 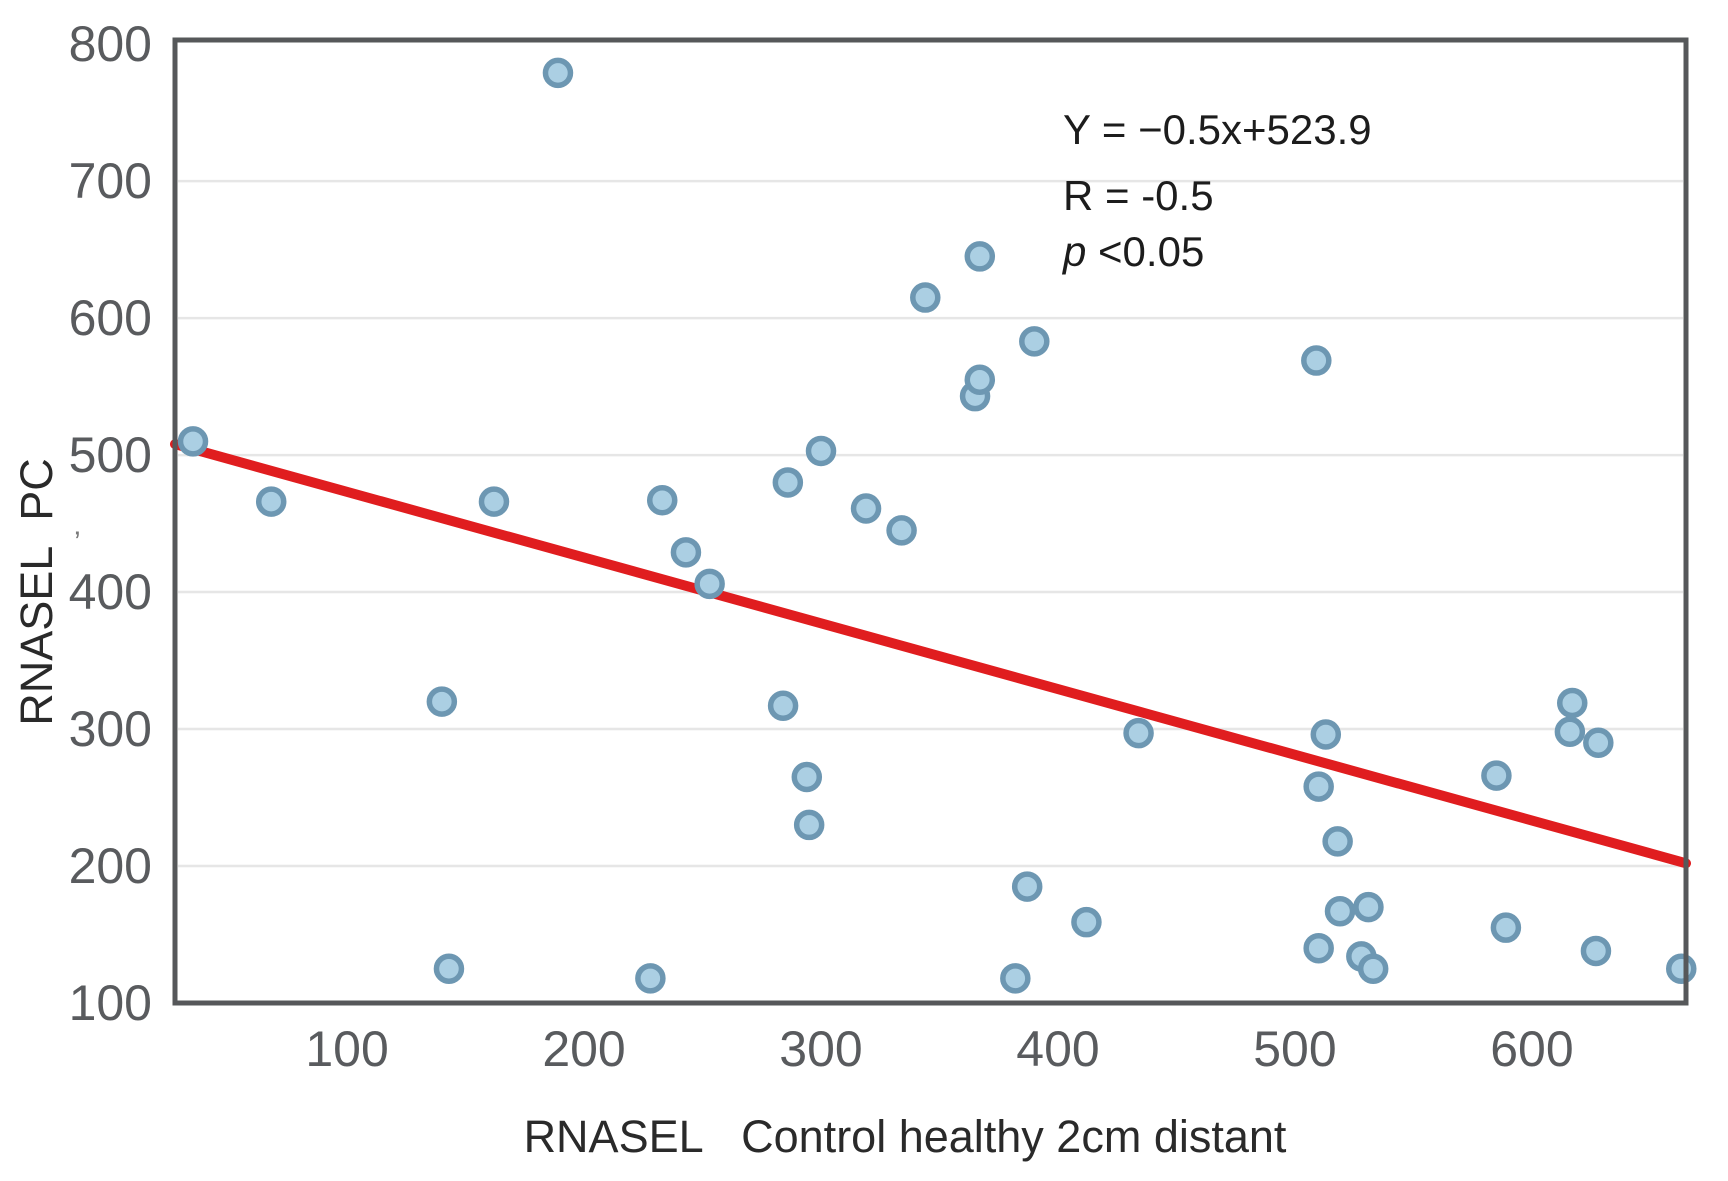 What do you see at coordinates (110, 523) in the screenshot?
I see `y-axis-ticks: 100 200 300 400 500 600 700 800` at bounding box center [110, 523].